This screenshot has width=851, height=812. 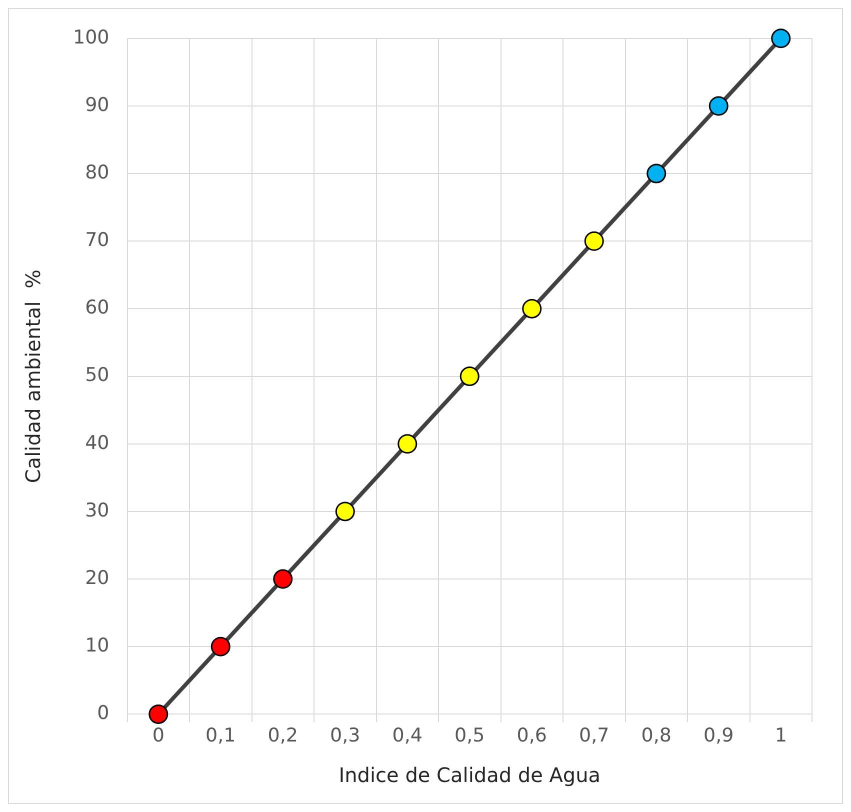 What do you see at coordinates (221, 735) in the screenshot?
I see `x-tick-label: 0,1` at bounding box center [221, 735].